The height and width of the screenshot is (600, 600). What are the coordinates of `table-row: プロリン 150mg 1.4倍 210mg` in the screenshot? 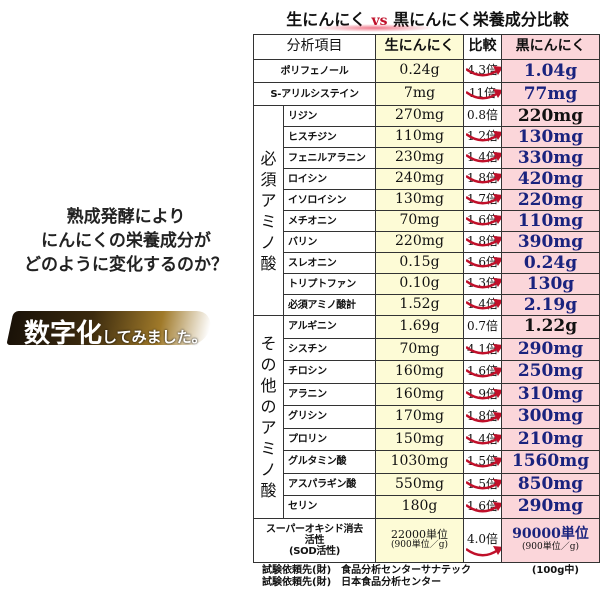 It's located at (427, 439).